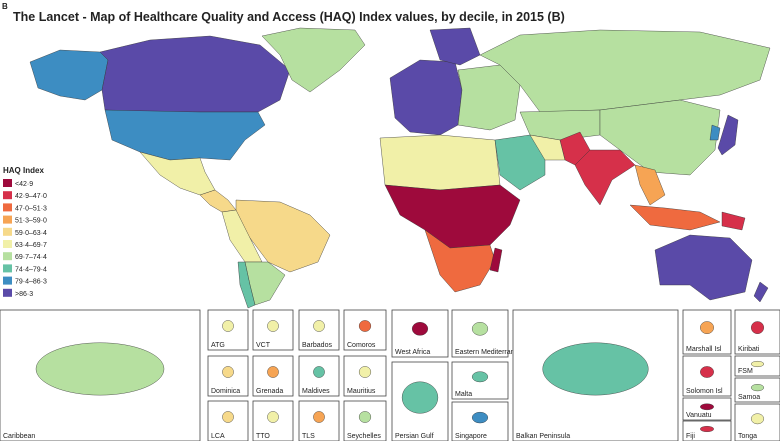 The width and height of the screenshot is (780, 441). Describe the element at coordinates (31, 245) in the screenshot. I see `legend-label: 63·4–69·7` at that location.